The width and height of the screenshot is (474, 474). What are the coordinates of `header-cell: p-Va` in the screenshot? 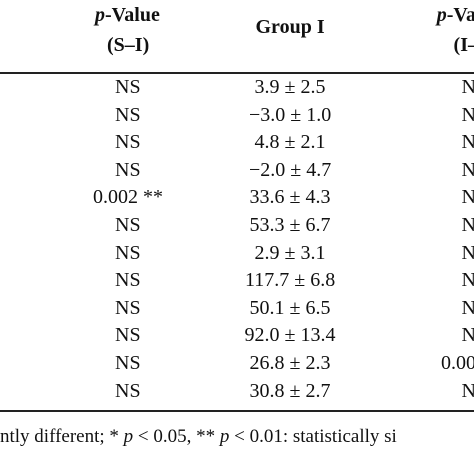 It's located at (455, 15).